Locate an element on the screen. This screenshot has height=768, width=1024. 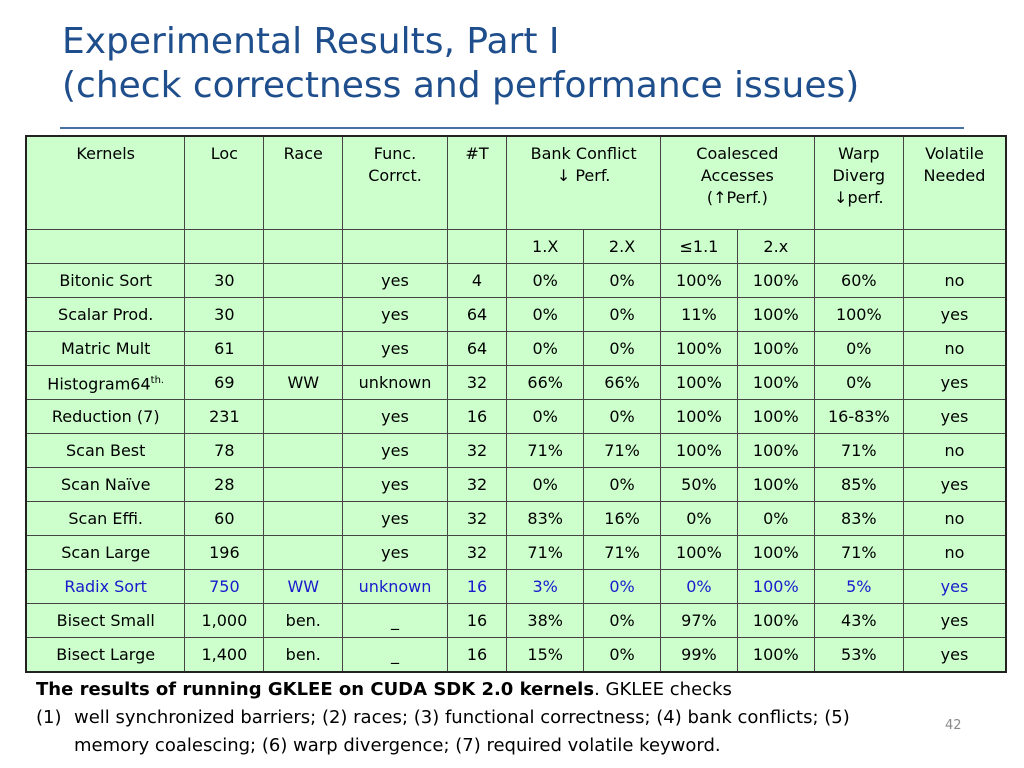
caption-rest: . GKLEE checks is located at coordinates (663, 689).